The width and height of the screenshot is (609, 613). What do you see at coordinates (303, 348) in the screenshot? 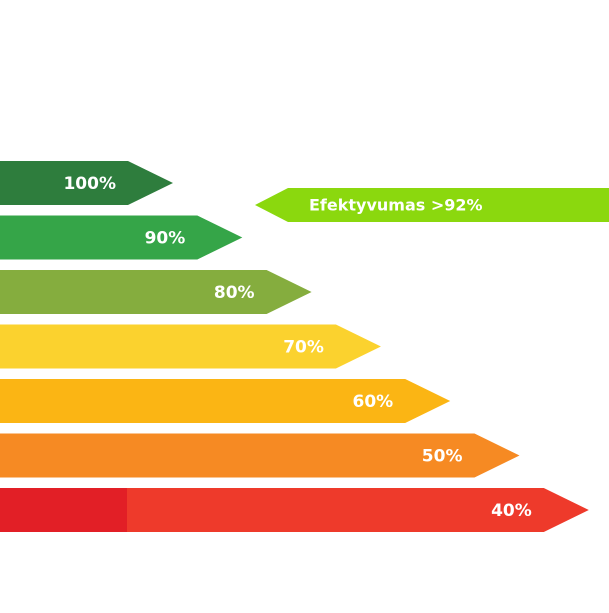
I see `efficiency-bar-label: 70%` at bounding box center [303, 348].